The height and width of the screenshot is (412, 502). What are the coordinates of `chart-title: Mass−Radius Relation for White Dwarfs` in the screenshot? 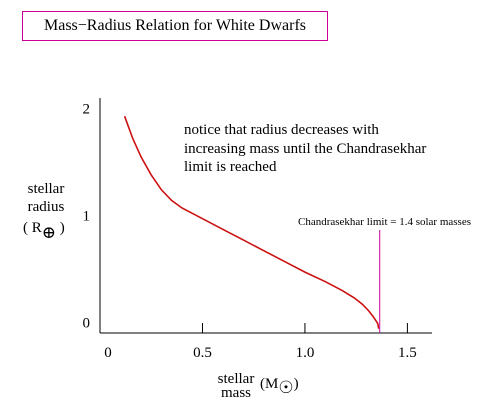 It's located at (175, 26).